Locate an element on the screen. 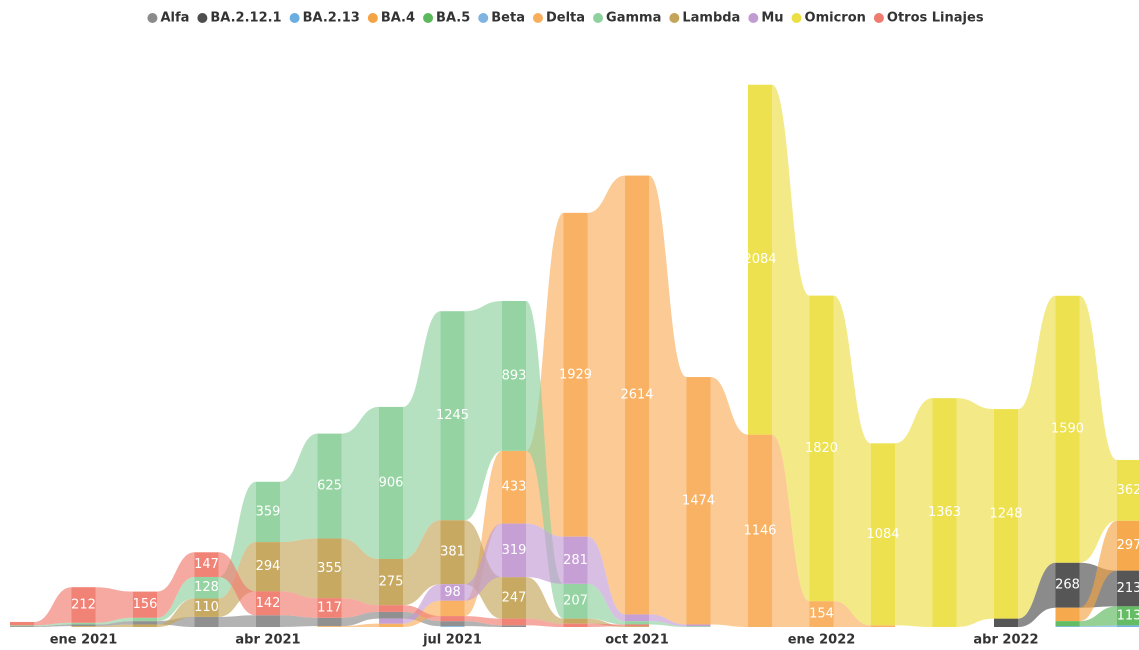 The width and height of the screenshot is (1139, 650). data-label: 213 is located at coordinates (1128, 588).